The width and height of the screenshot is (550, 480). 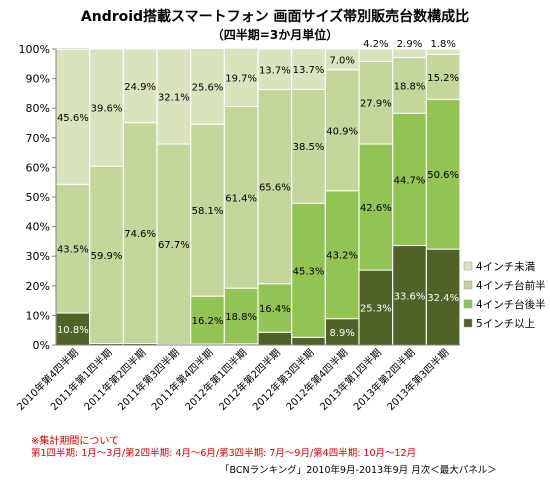 I want to click on legend-label: 5インチ以上, so click(x=505, y=324).